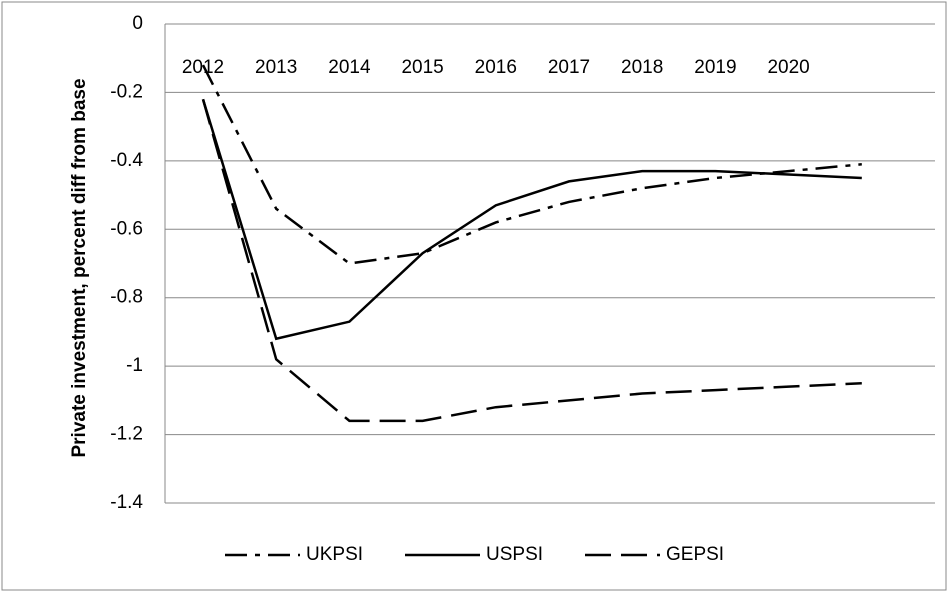  I want to click on y-tick-label: -1.4, so click(126, 502).